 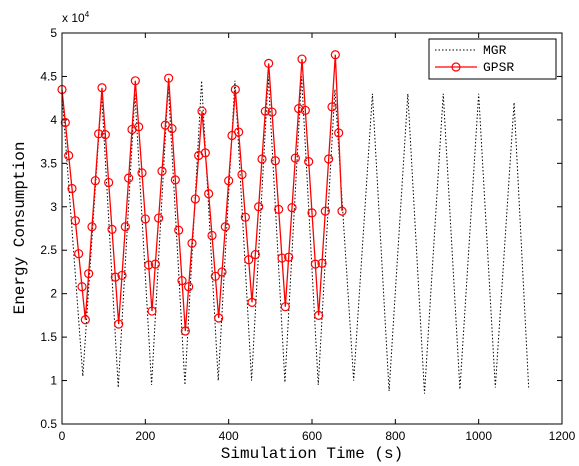 What do you see at coordinates (20, 228) in the screenshot?
I see `y-axis-label: Energy Consumption` at bounding box center [20, 228].